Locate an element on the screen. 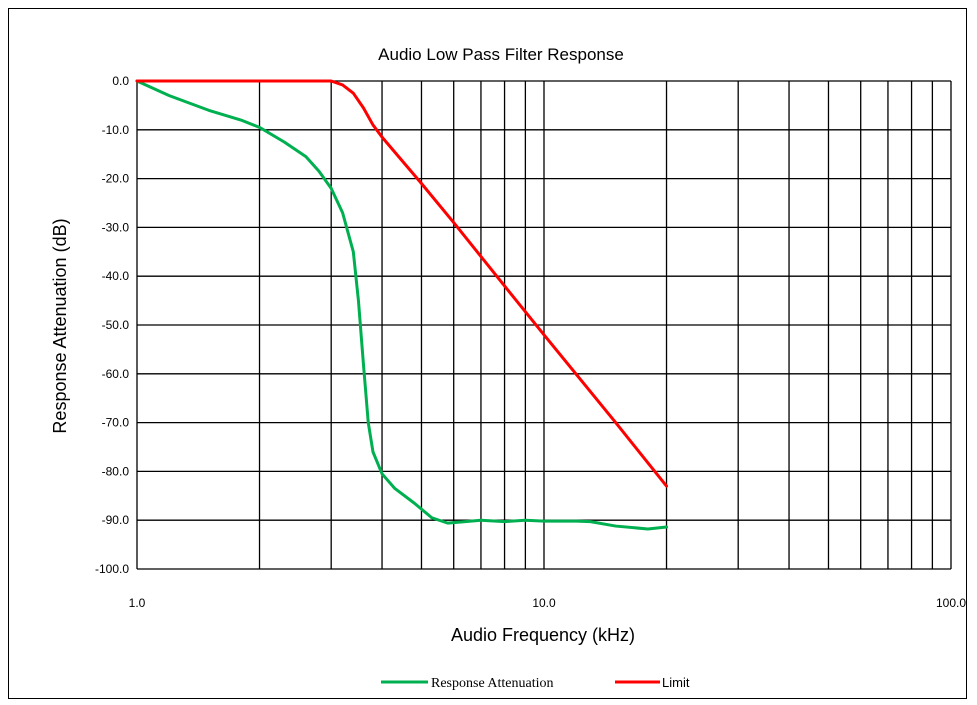 The width and height of the screenshot is (977, 705). x-tick-labels: 1.0 10.0 100.0 is located at coordinates (548, 603).